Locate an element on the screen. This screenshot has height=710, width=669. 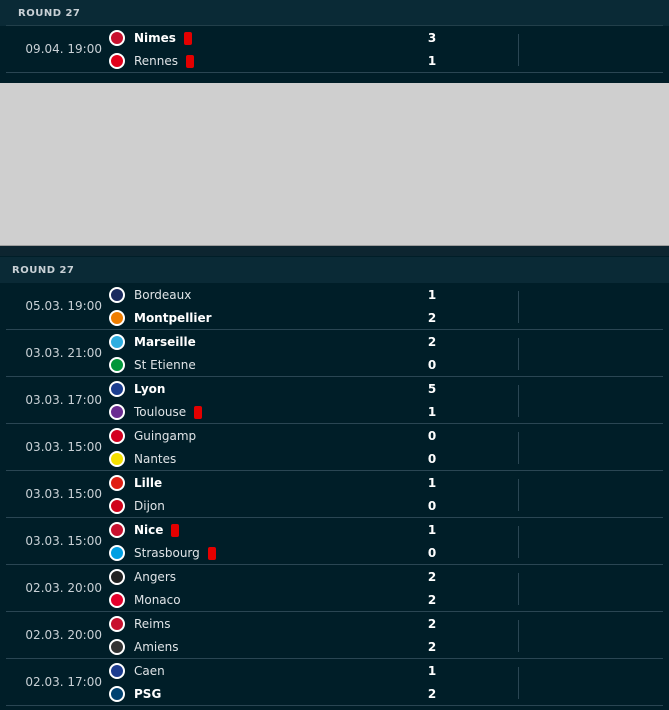
match-row: 02.03. 17:00 Caen PSG 1 2 is located at coordinates (334, 682).